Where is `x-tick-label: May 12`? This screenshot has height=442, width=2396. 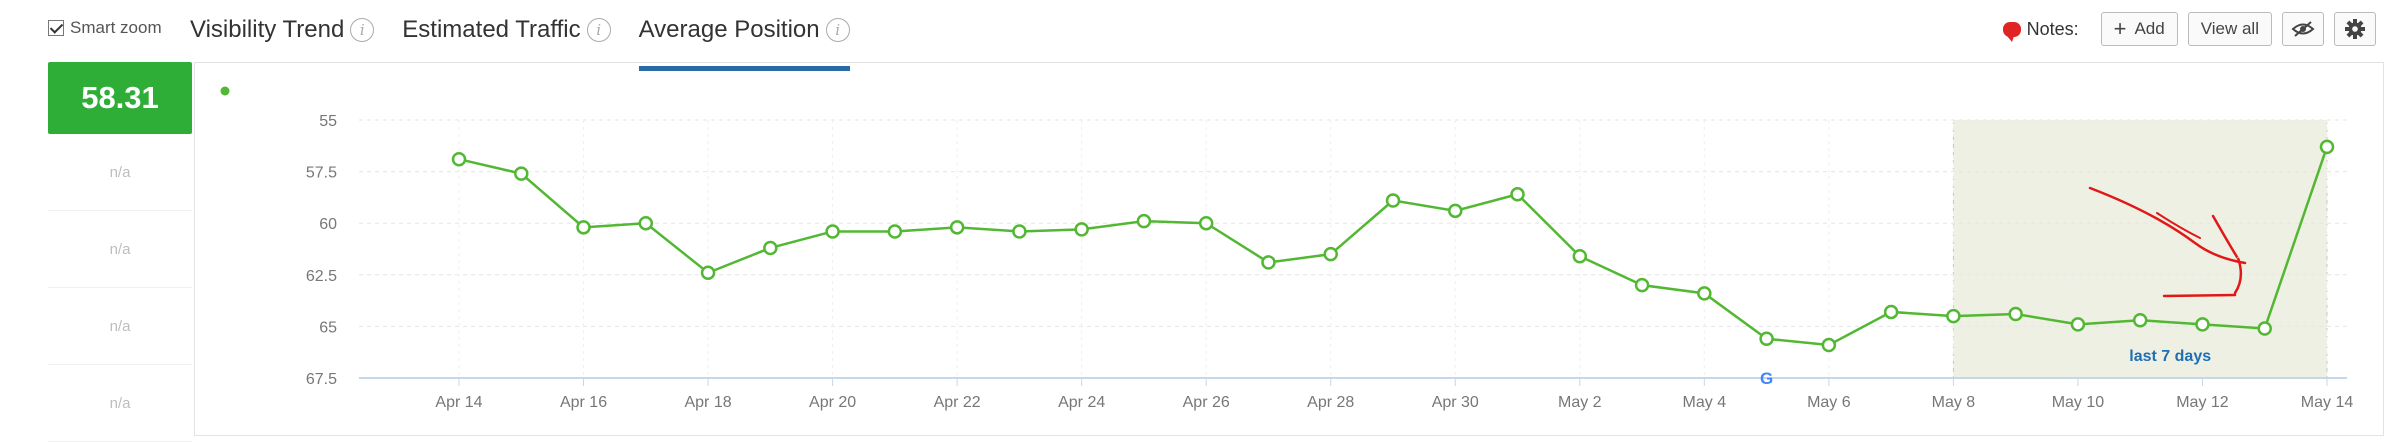
x-tick-label: May 12 is located at coordinates (2202, 402).